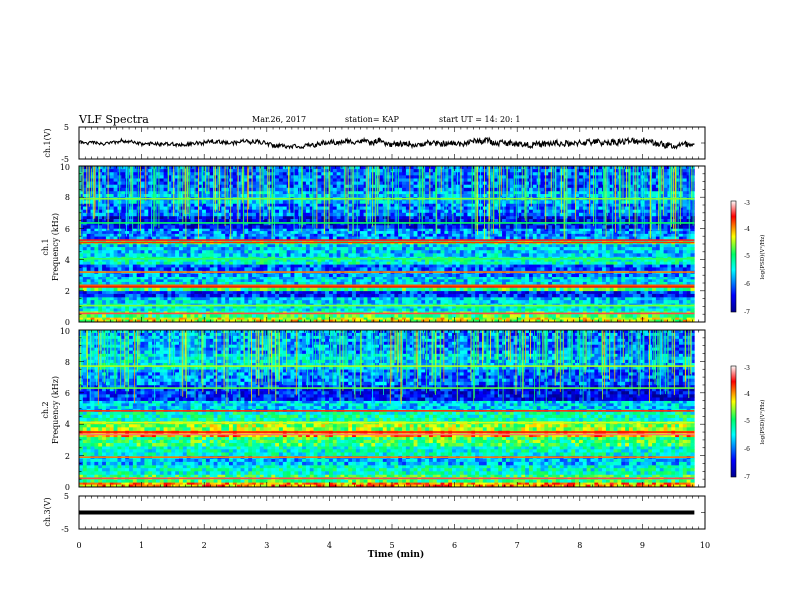 The width and height of the screenshot is (792, 612). I want to click on ch1-ylabel: ch.1(V), so click(47, 142).